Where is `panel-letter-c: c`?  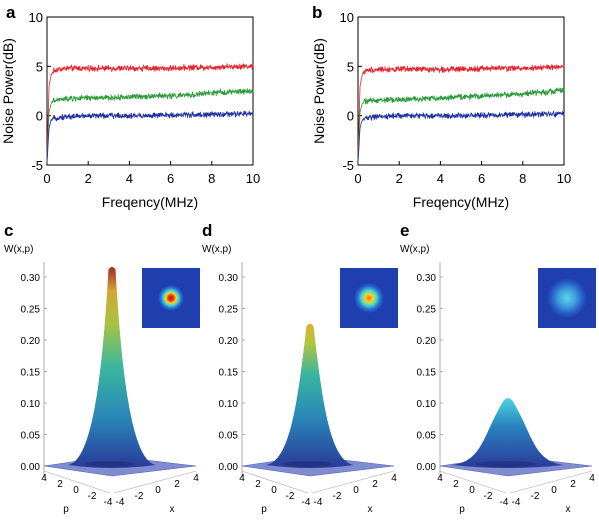 panel-letter-c: c is located at coordinates (8, 230).